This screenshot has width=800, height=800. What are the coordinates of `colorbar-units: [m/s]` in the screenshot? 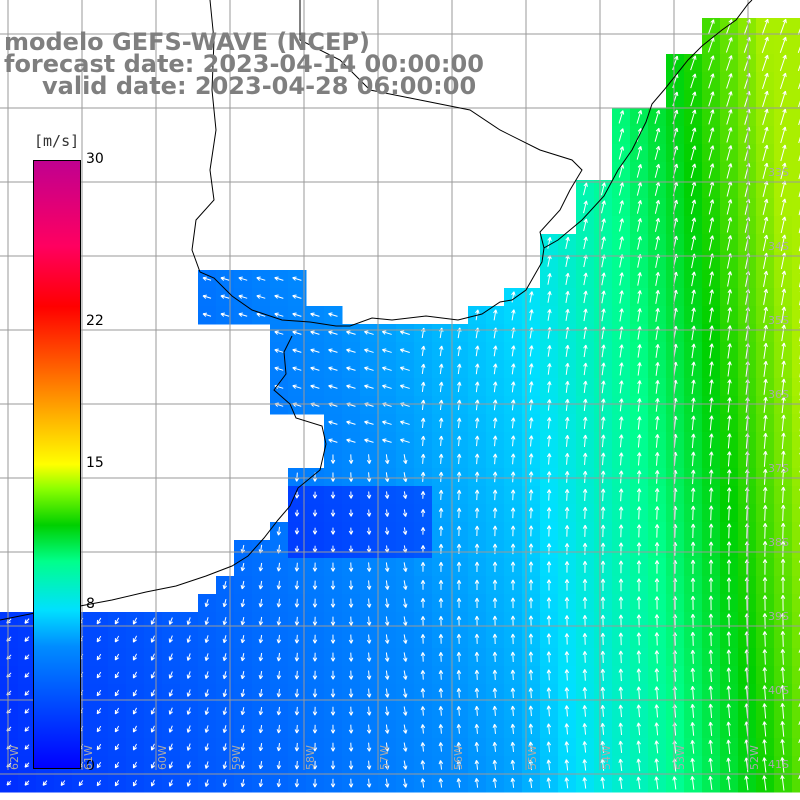 It's located at (57, 141).